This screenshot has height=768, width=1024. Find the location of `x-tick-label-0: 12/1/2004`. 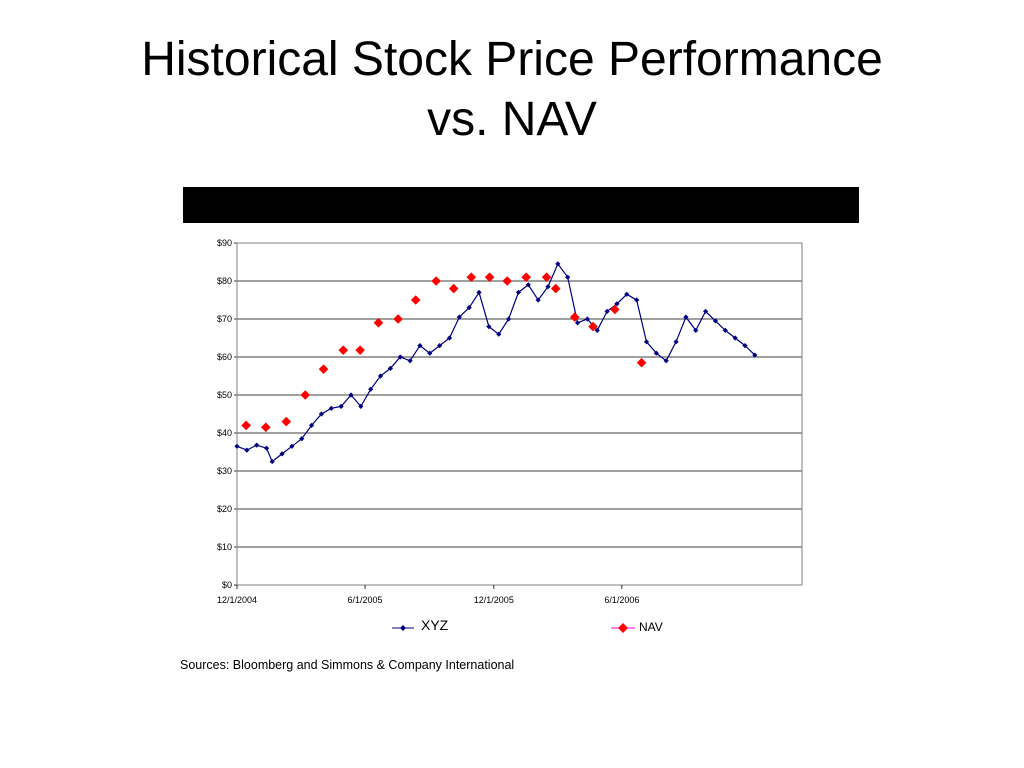

x-tick-label-0: 12/1/2004 is located at coordinates (237, 600).